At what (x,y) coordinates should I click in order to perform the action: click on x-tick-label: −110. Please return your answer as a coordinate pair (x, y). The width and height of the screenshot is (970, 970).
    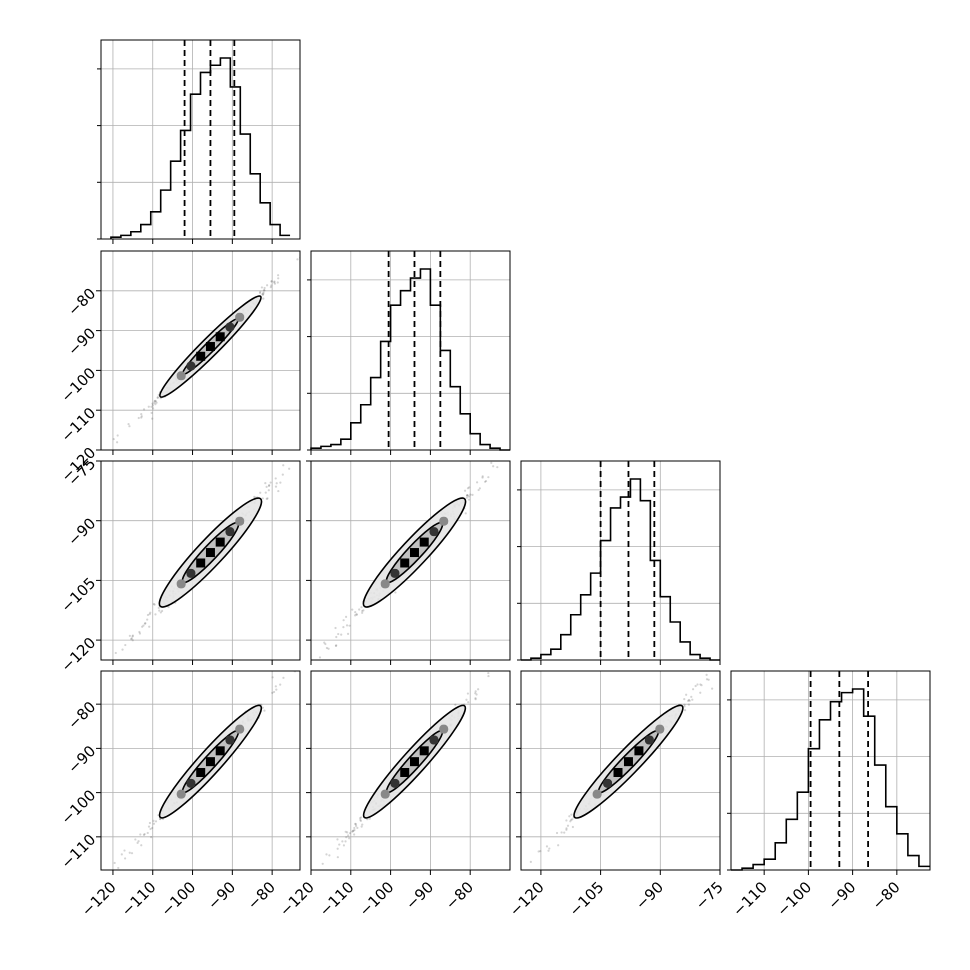
    Looking at the image, I should click on (139, 899).